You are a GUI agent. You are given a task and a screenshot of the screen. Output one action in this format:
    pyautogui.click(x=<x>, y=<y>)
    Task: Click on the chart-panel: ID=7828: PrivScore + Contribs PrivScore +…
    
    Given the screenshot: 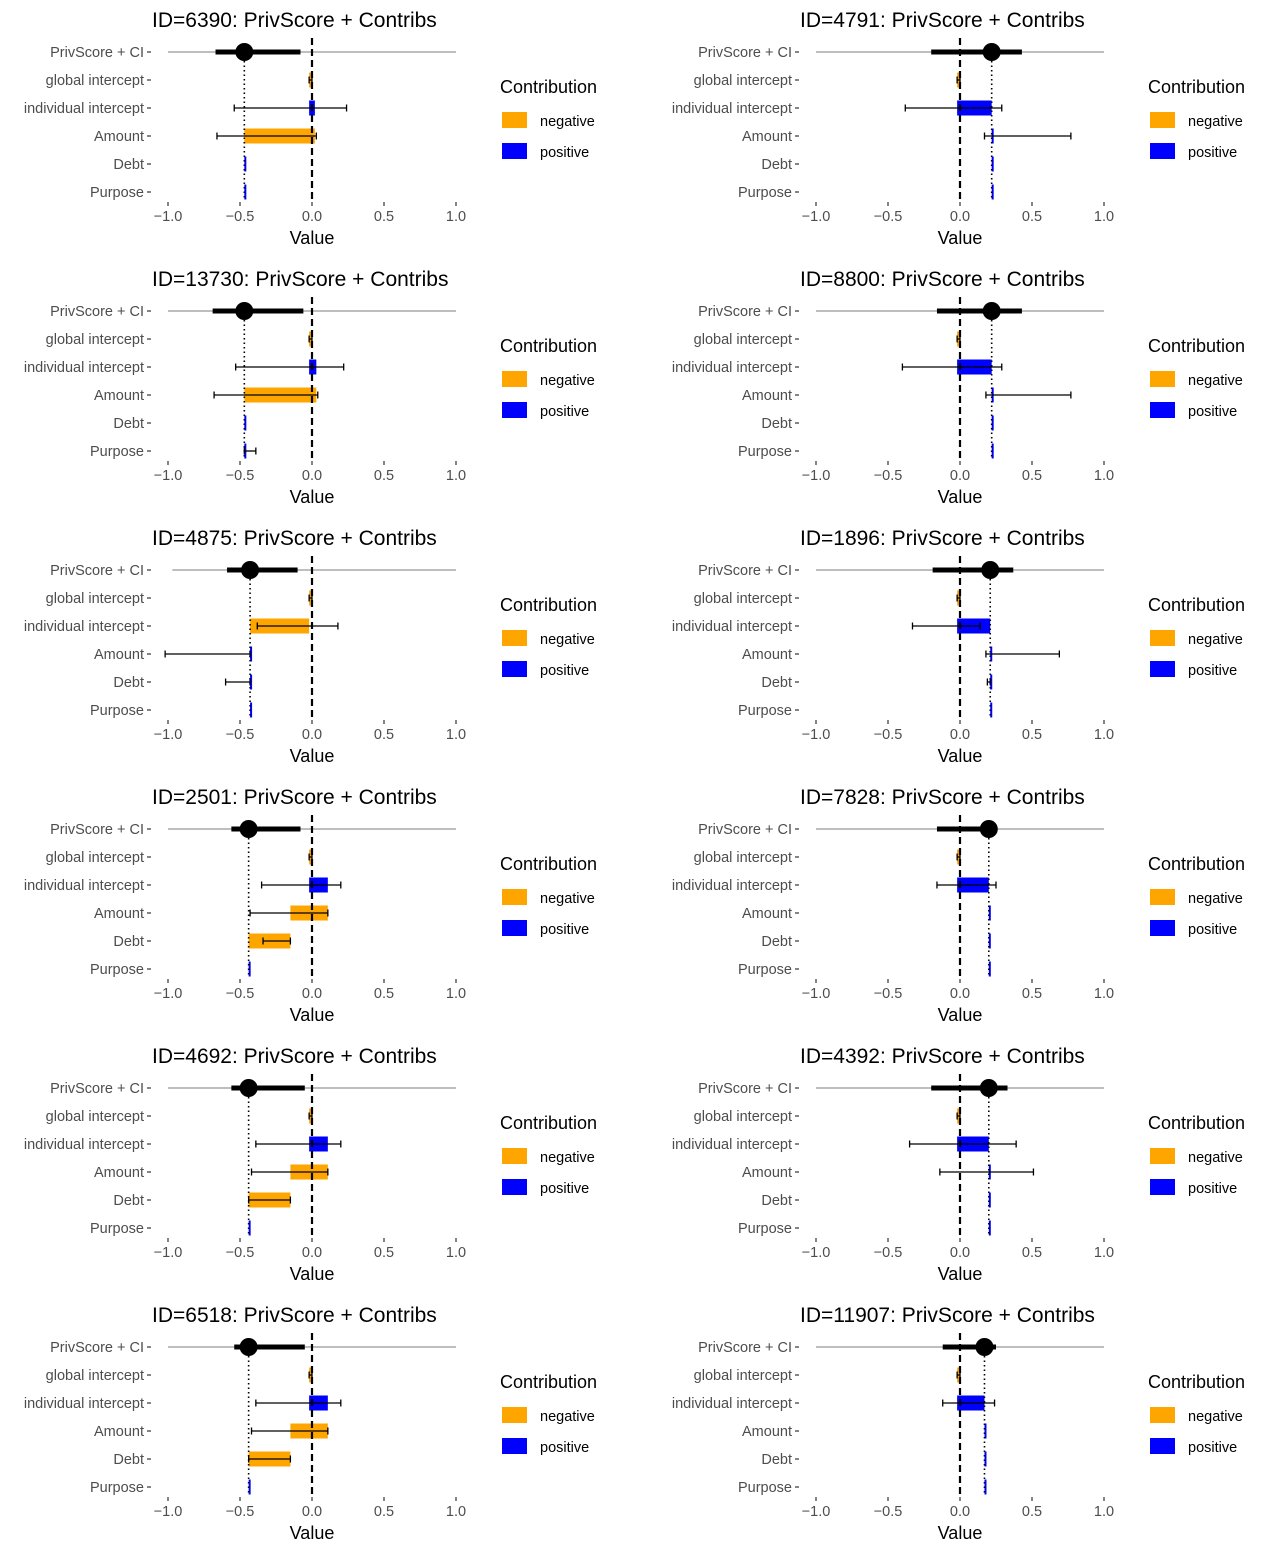 What is the action you would take?
    pyautogui.click(x=958, y=905)
    